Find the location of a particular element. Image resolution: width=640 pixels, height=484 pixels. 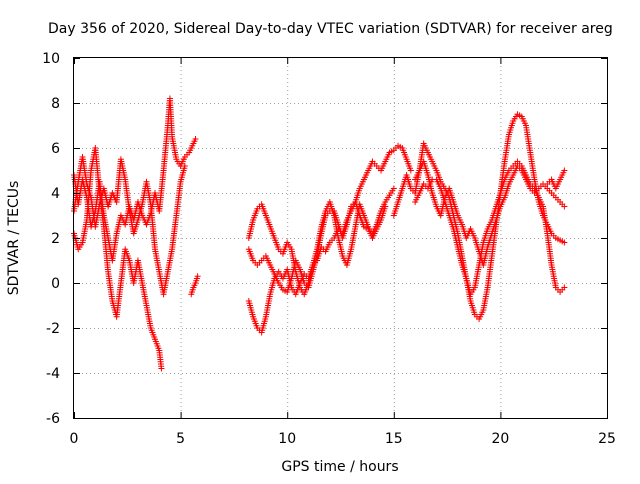

x-axis-label: GPS time / hours is located at coordinates (339, 467).